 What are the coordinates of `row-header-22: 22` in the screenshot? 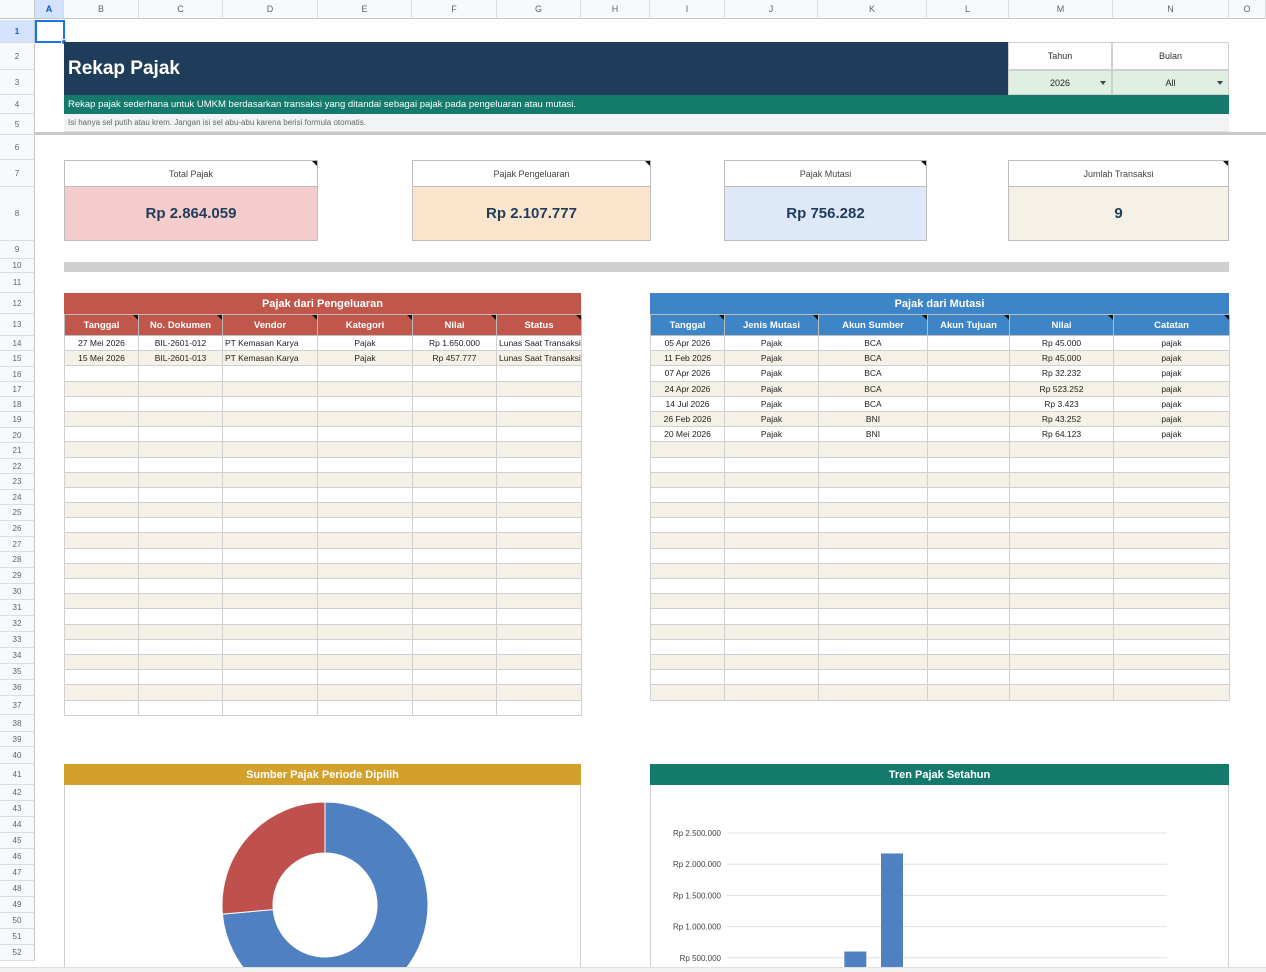 It's located at (17, 466).